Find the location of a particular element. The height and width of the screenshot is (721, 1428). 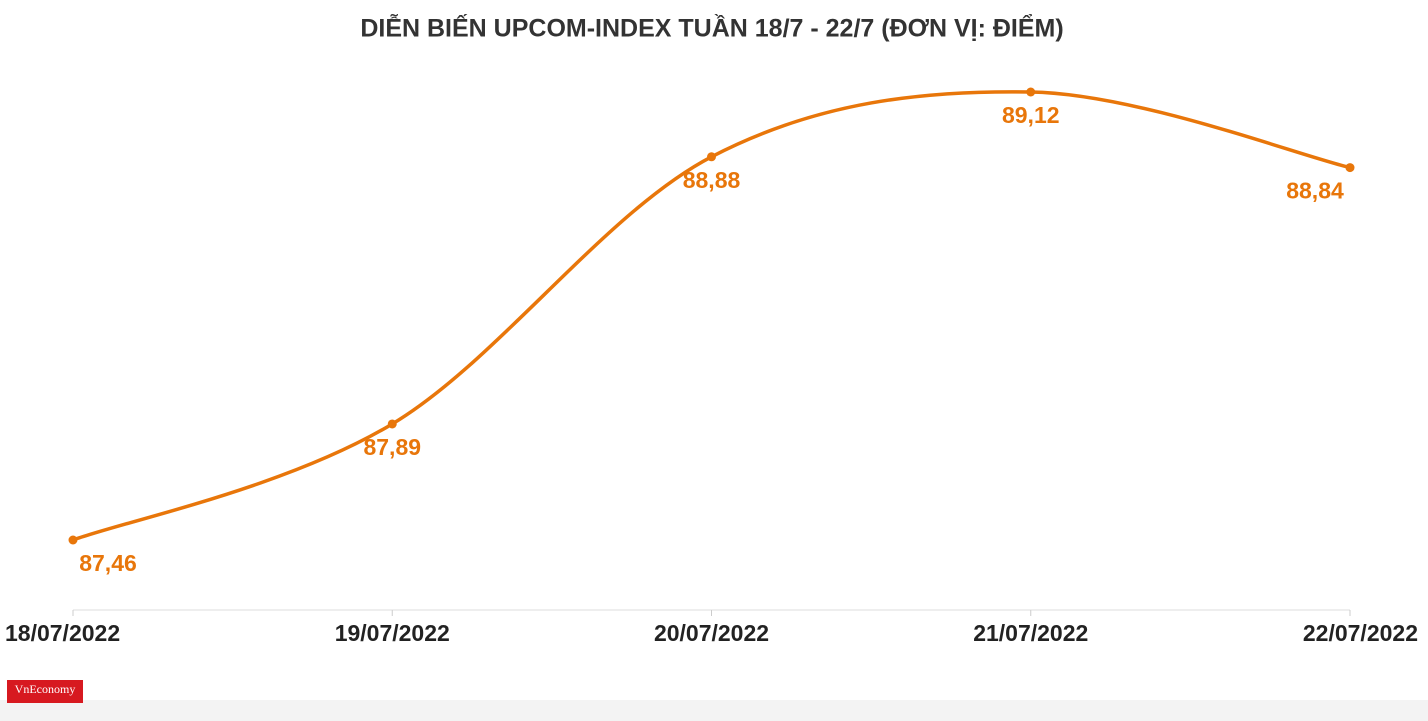

logo-box is located at coordinates (45, 691).